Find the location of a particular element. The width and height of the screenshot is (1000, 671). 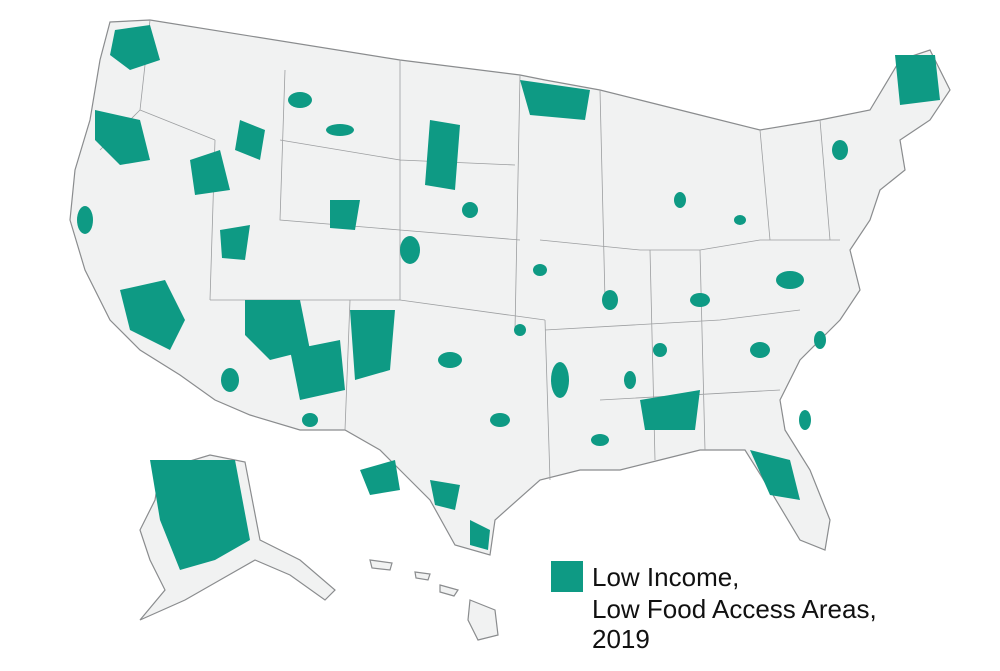

legend: Low Income, Low Food Access Areas, 2019 is located at coordinates (714, 607).